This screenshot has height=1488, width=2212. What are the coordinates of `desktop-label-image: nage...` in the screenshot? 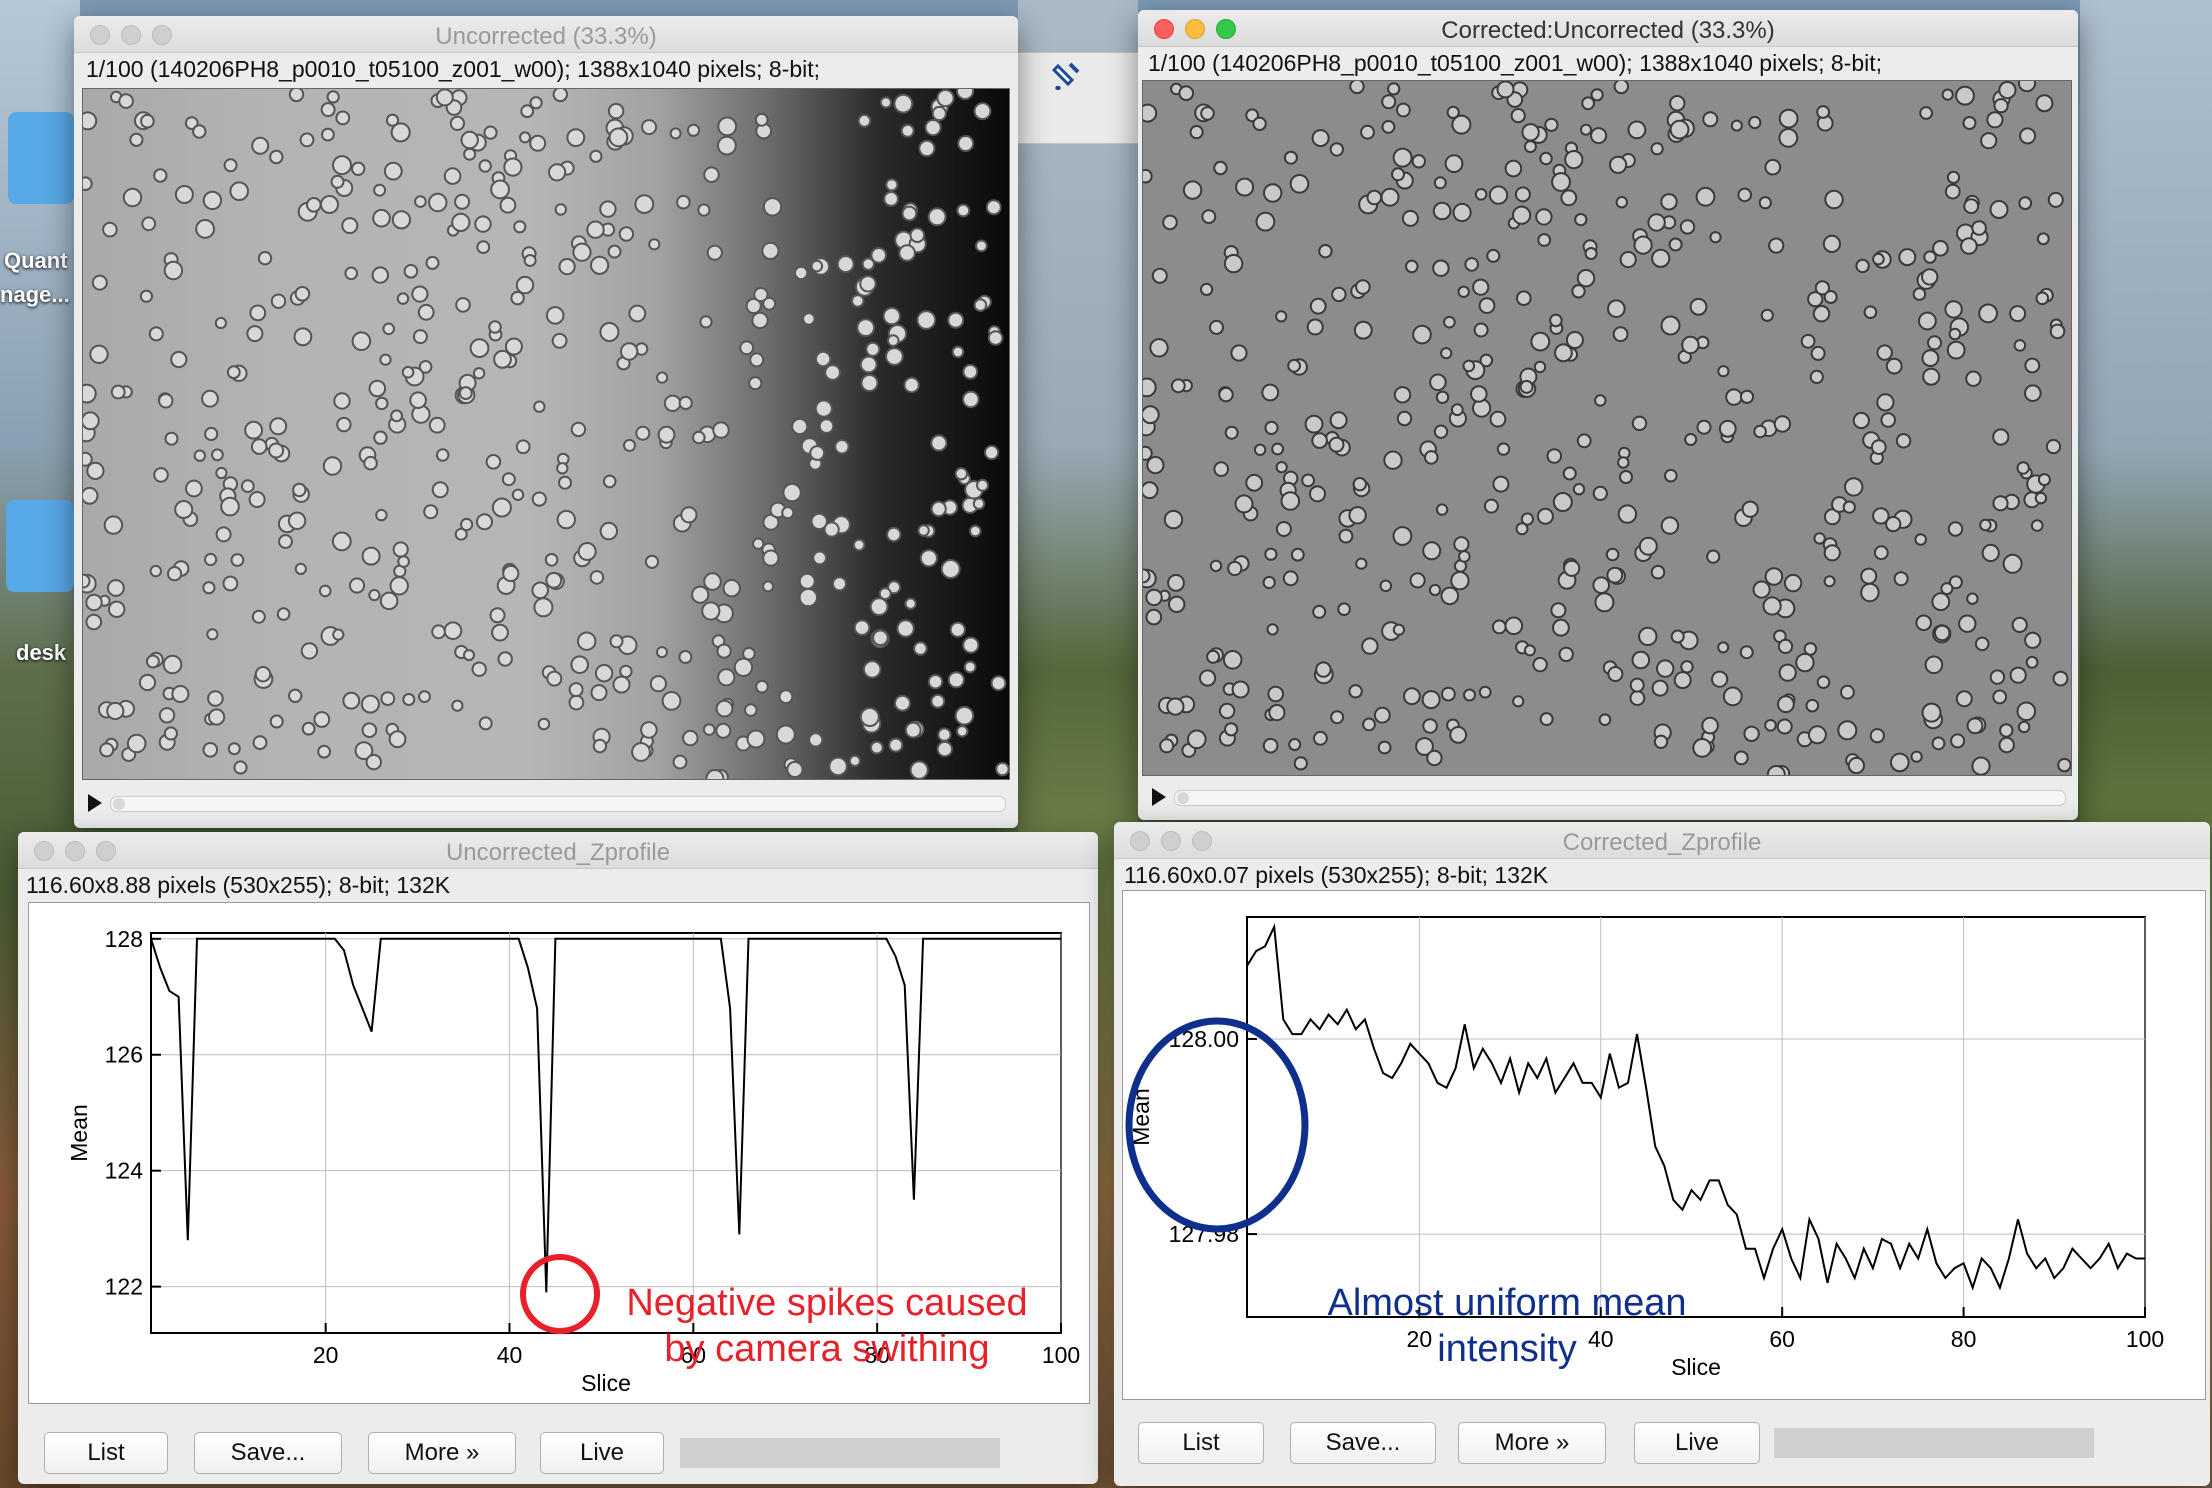 It's located at (35, 294).